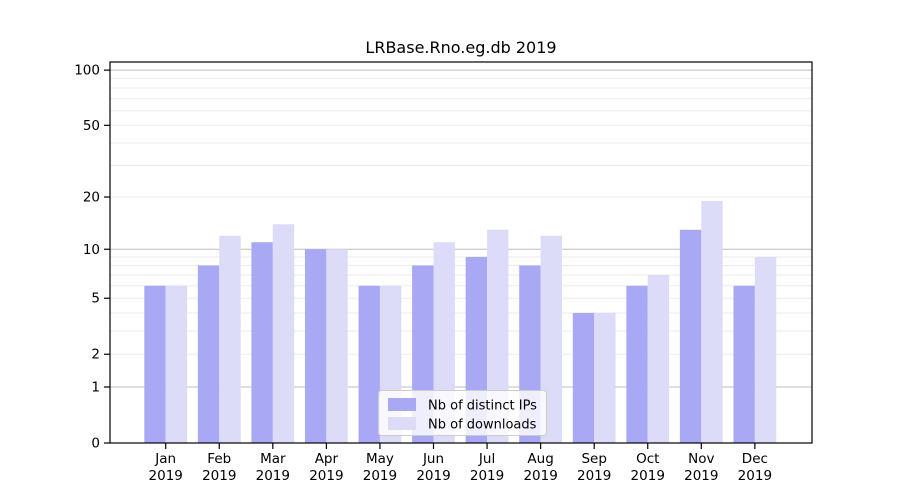  What do you see at coordinates (755, 459) in the screenshot?
I see `x-tick-label-month: Dec` at bounding box center [755, 459].